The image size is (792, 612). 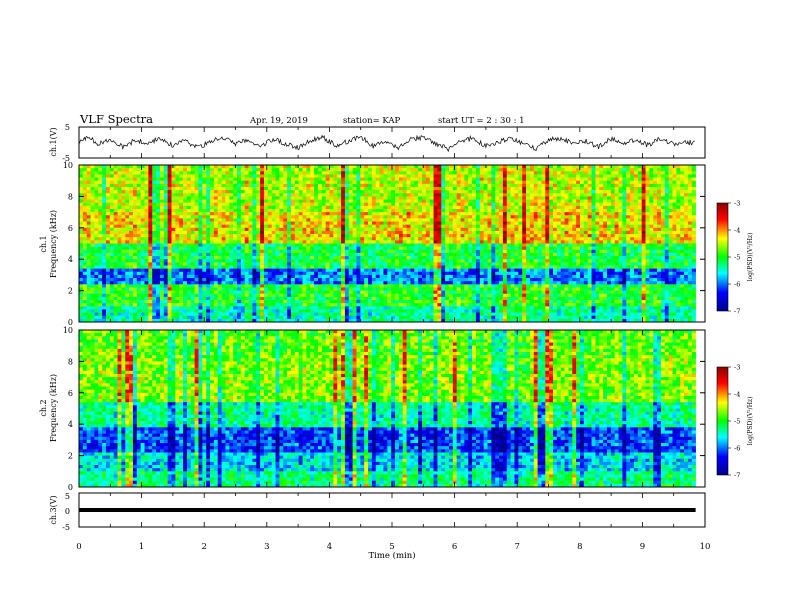 What do you see at coordinates (392, 142) in the screenshot?
I see `ch1-waveform-ticks` at bounding box center [392, 142].